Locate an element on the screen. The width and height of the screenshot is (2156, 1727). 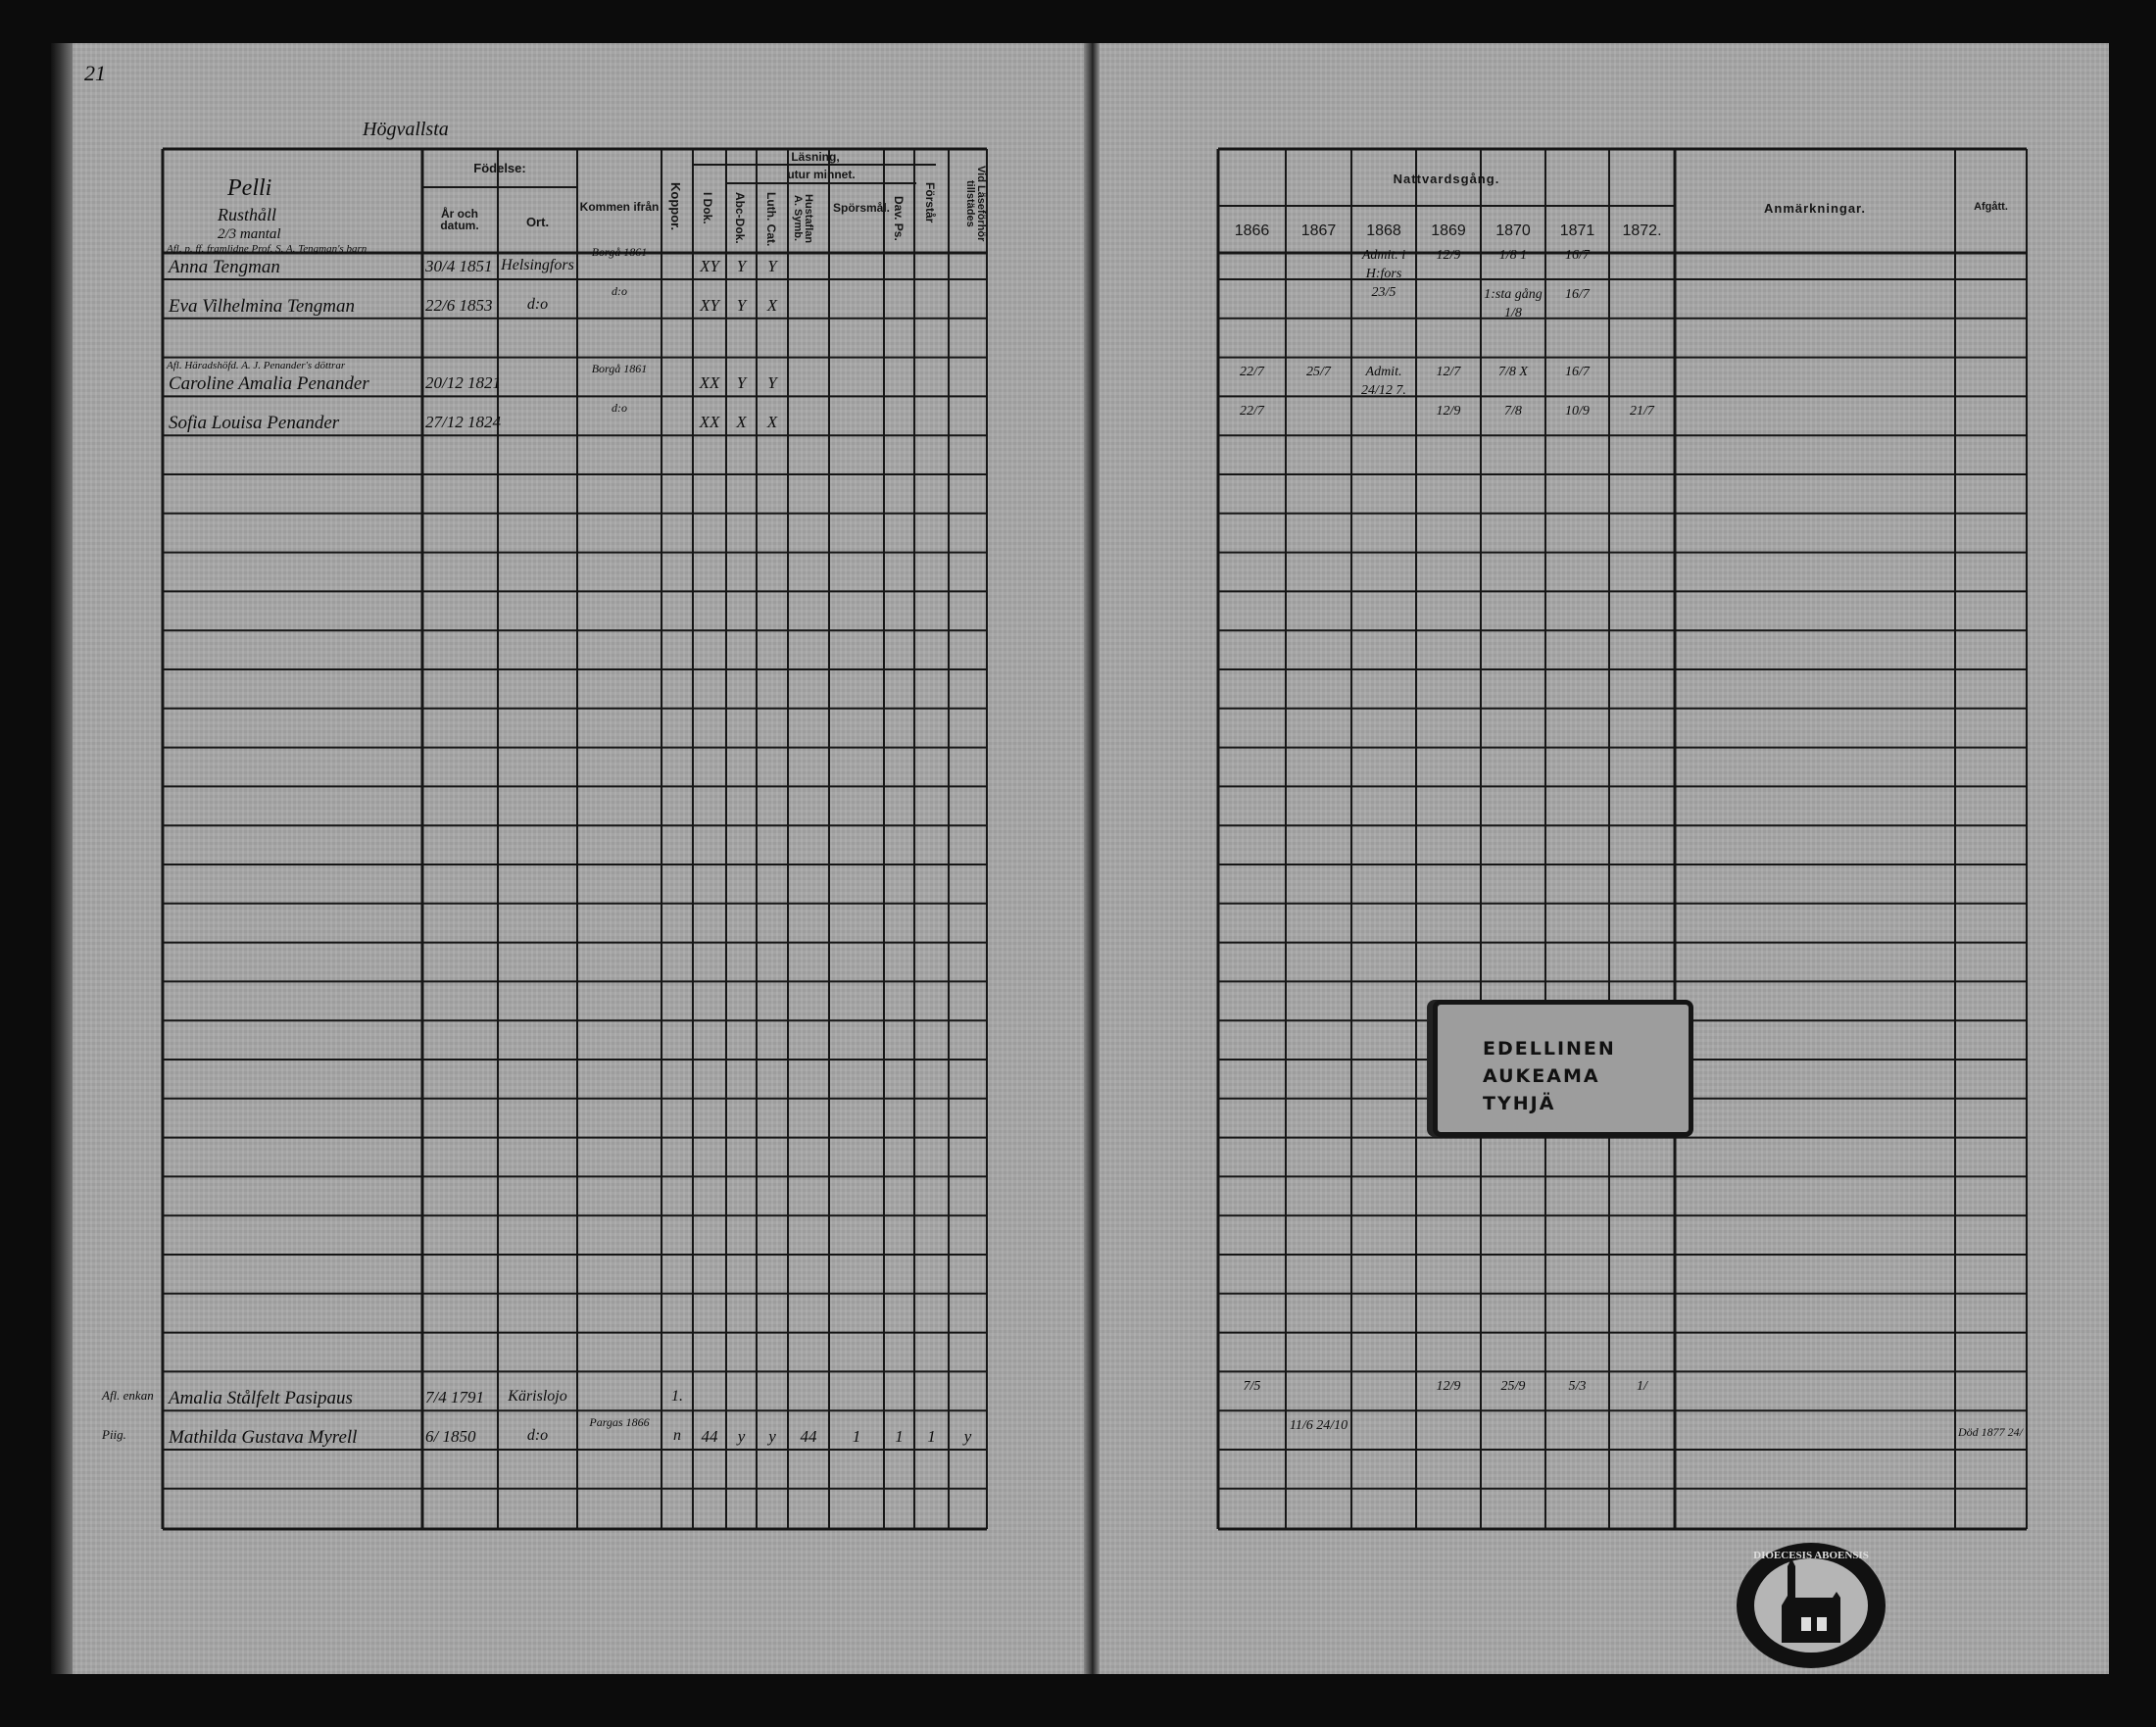
header-remarks: Anmärkningar. is located at coordinates (1815, 208).